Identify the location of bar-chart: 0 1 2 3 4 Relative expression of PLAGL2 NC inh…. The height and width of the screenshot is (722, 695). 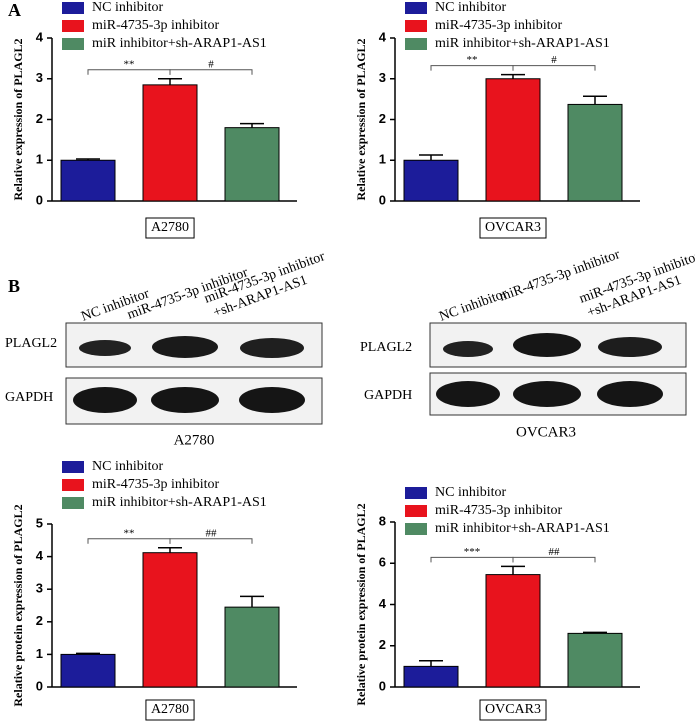
(497, 119).